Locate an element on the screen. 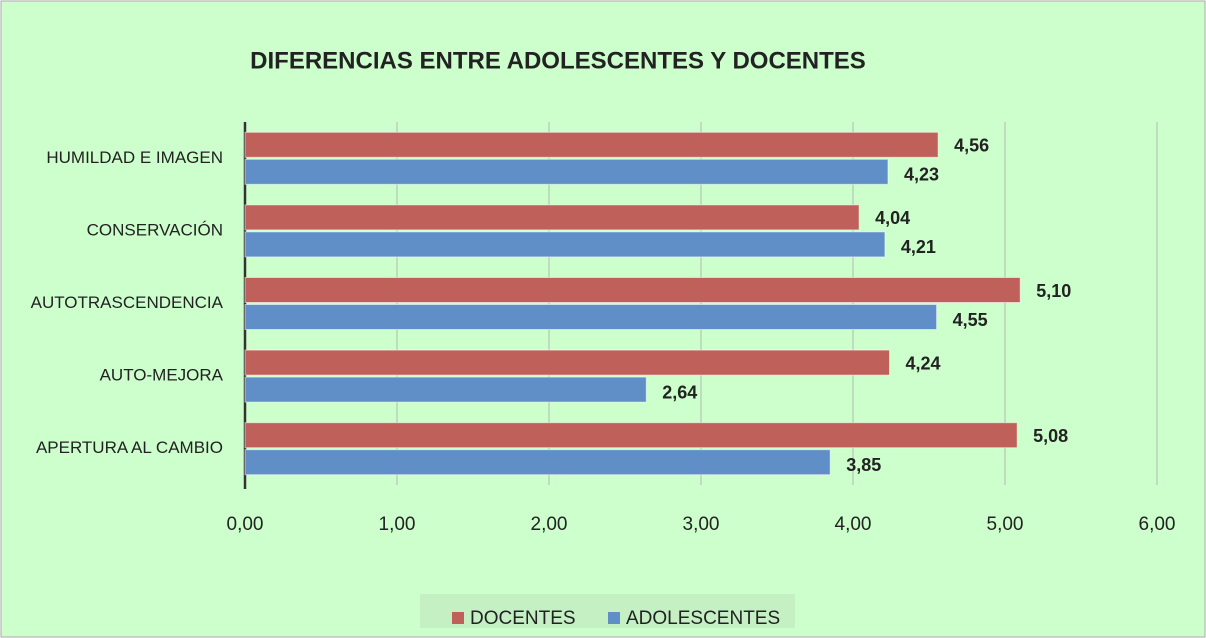  y-tick-label: APERTURA AL CAMBIO is located at coordinates (129, 447).